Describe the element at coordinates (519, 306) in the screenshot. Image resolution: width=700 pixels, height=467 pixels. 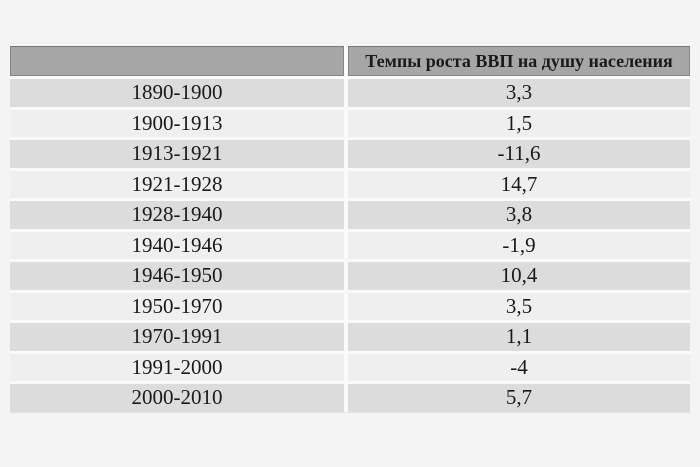
I see `value-cell: 3,5` at that location.